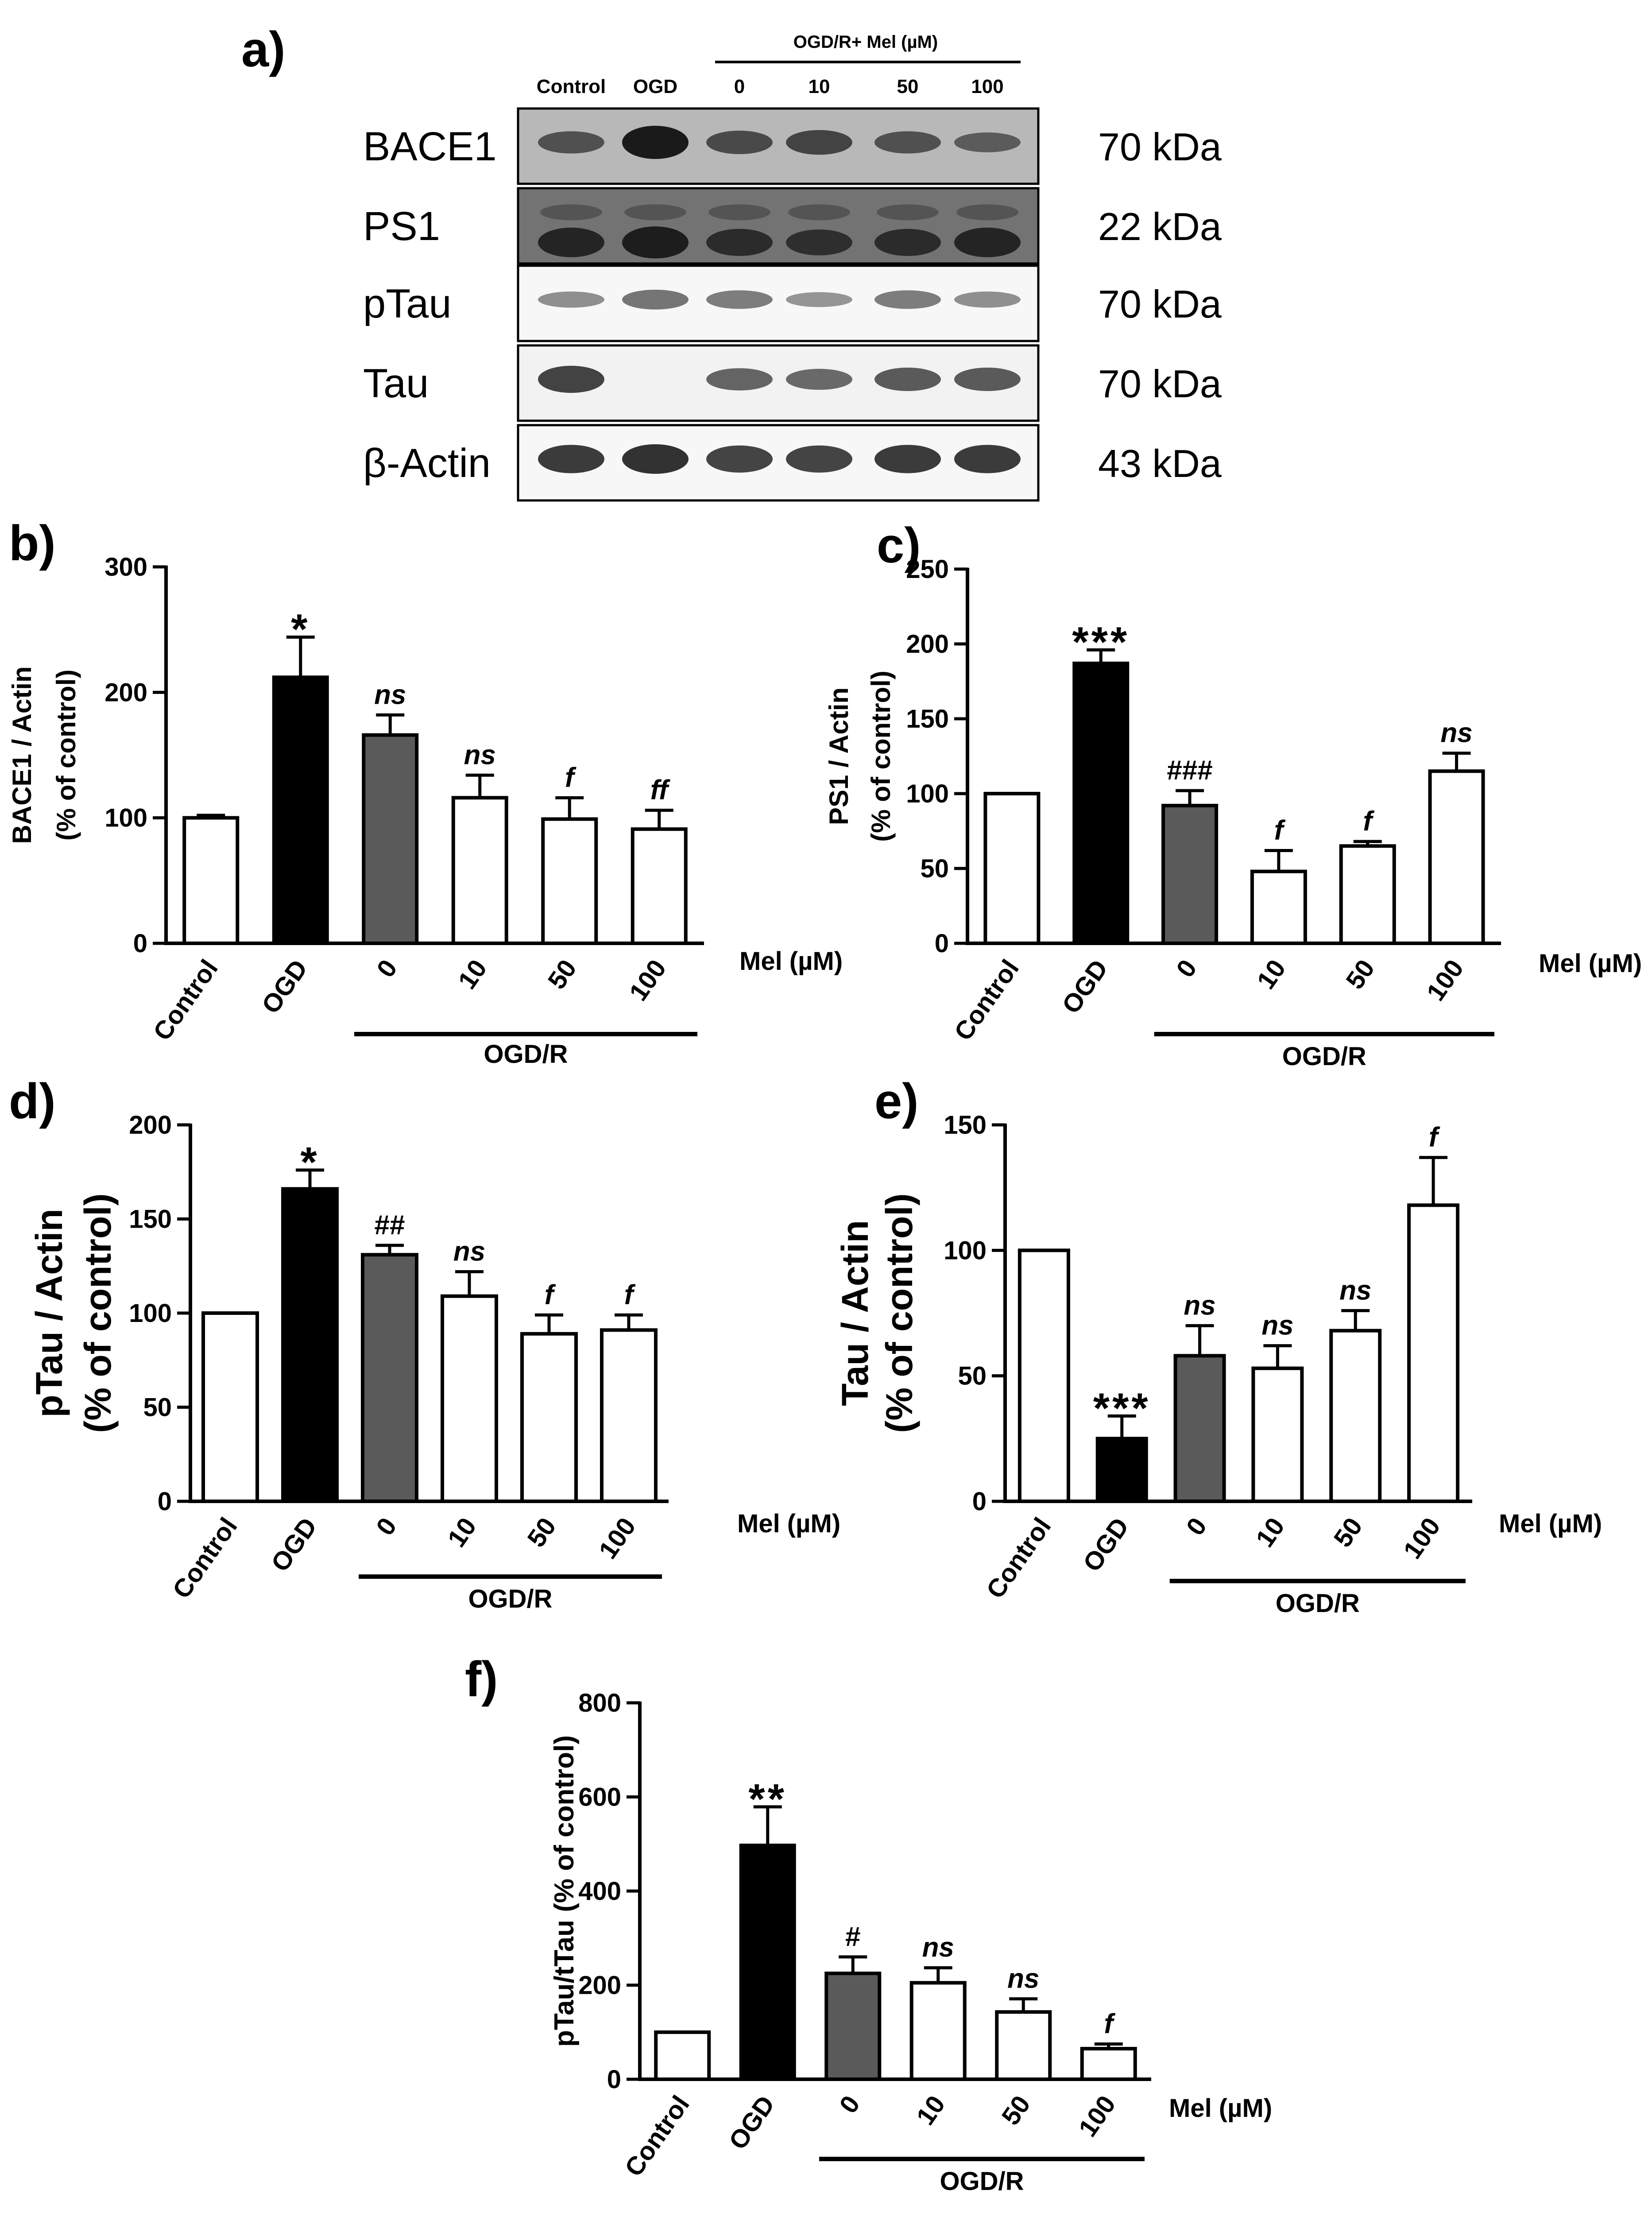  I want to click on bar-annotation: **, so click(767, 1799).